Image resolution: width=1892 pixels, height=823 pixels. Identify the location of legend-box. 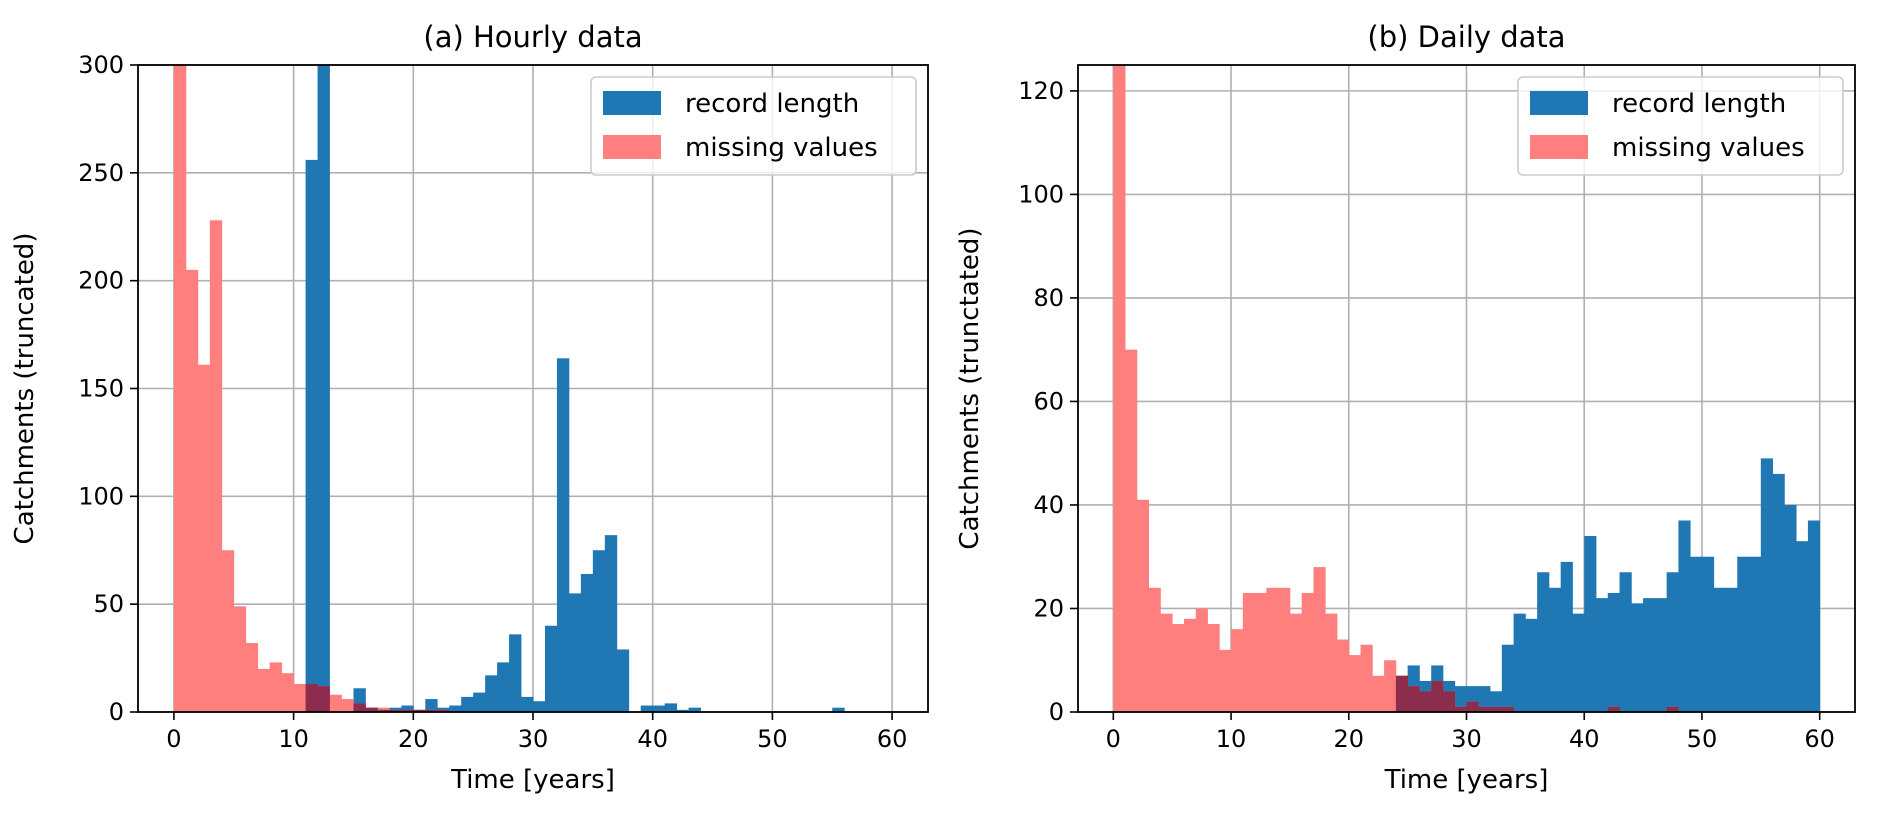
(1680, 126).